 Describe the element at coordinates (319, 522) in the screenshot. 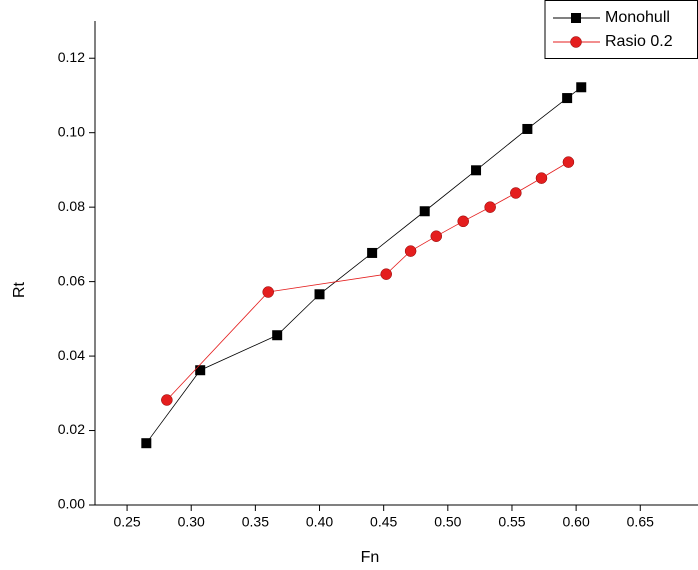

I see `x-tick-label: 0.40` at that location.